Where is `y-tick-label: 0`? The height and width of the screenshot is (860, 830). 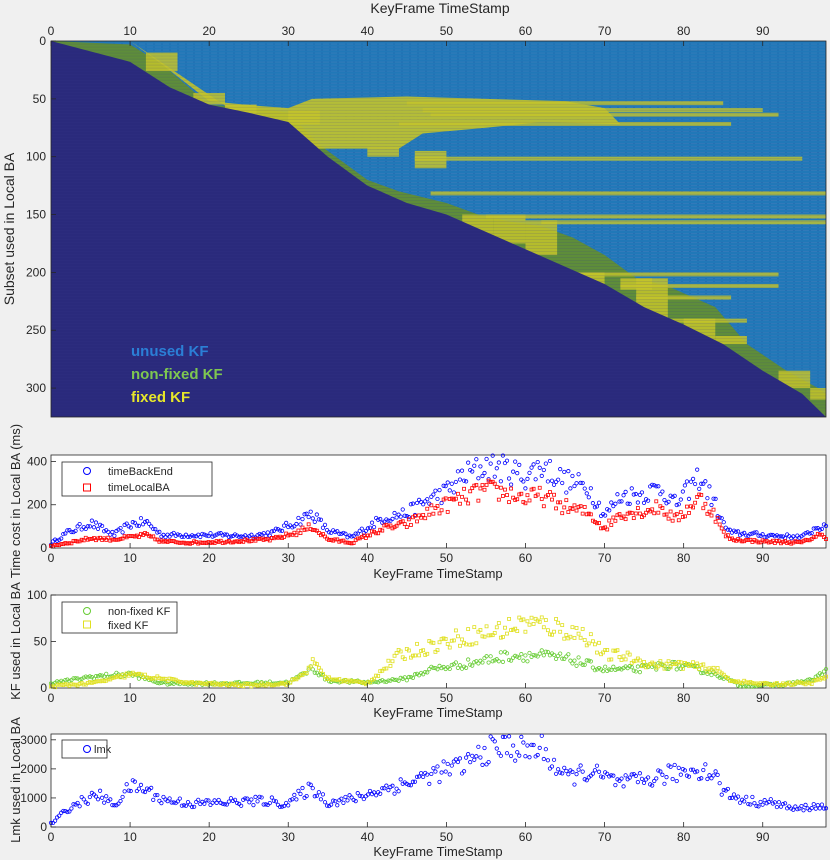 y-tick-label: 0 is located at coordinates (43, 688).